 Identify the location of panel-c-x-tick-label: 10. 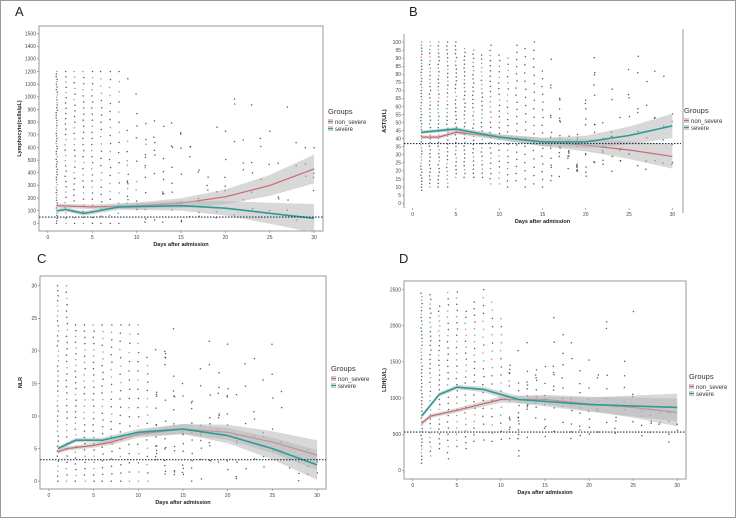
(139, 496).